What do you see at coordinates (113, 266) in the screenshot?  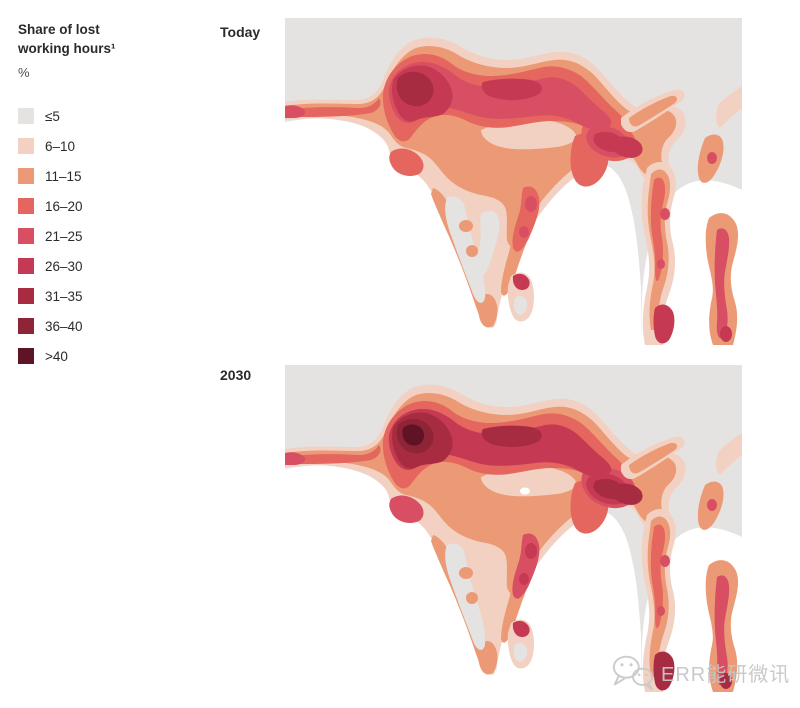 I see `legend-item: 26–30` at bounding box center [113, 266].